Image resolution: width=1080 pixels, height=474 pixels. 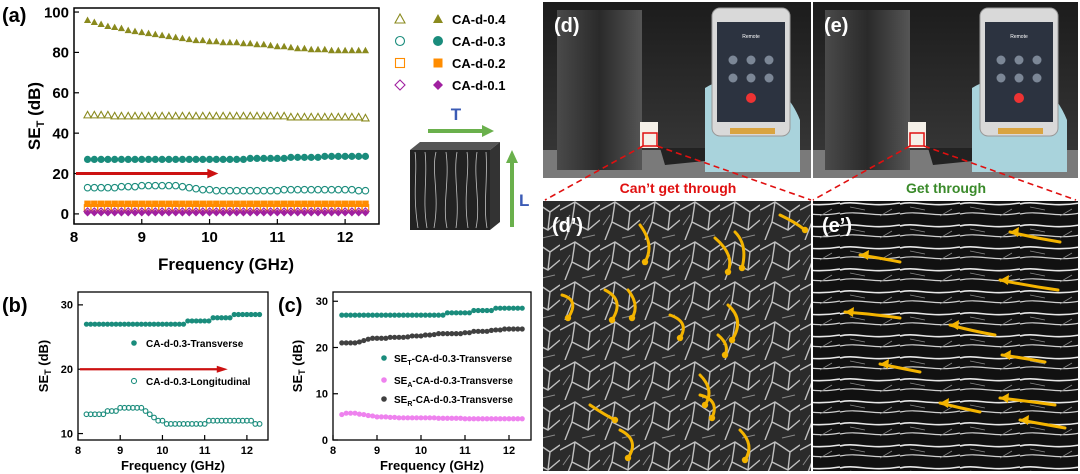 What do you see at coordinates (677, 336) in the screenshot?
I see `sem-image-d-prime: (d’)` at bounding box center [677, 336].